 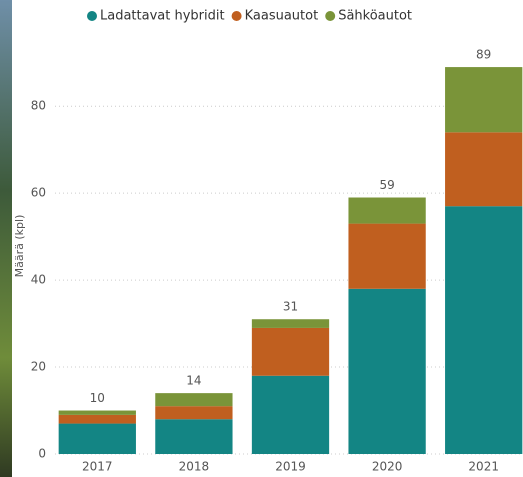 What do you see at coordinates (386, 185) in the screenshot?
I see `total-label: 59` at bounding box center [386, 185].